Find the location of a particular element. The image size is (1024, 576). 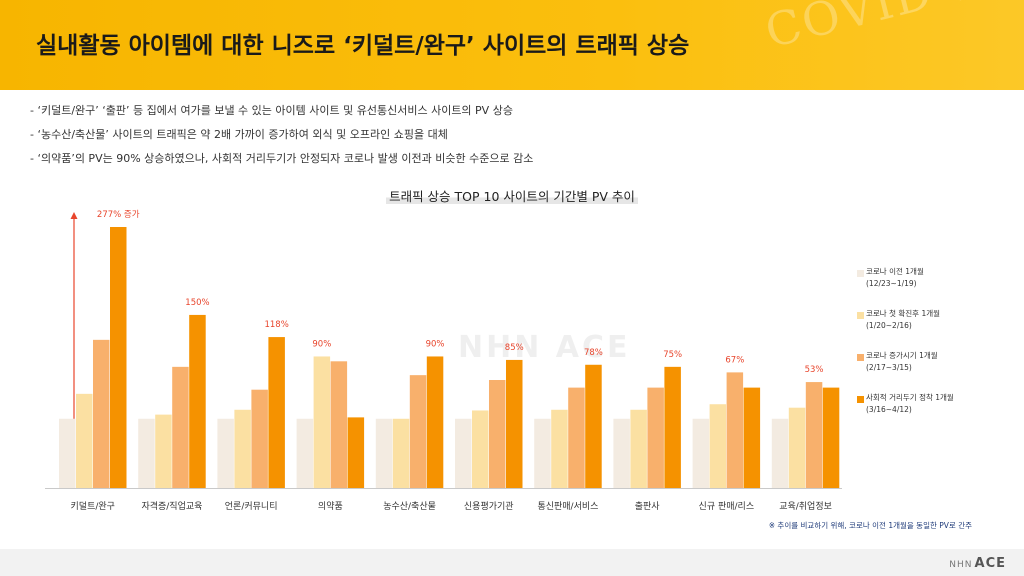

x-tick-label: 농수산/축산물 is located at coordinates (409, 506).